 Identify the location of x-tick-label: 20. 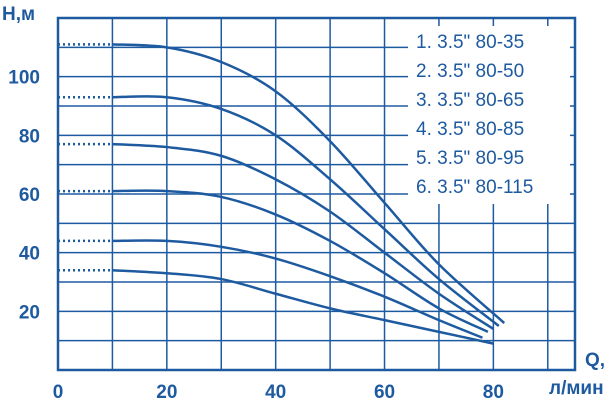
(166, 392).